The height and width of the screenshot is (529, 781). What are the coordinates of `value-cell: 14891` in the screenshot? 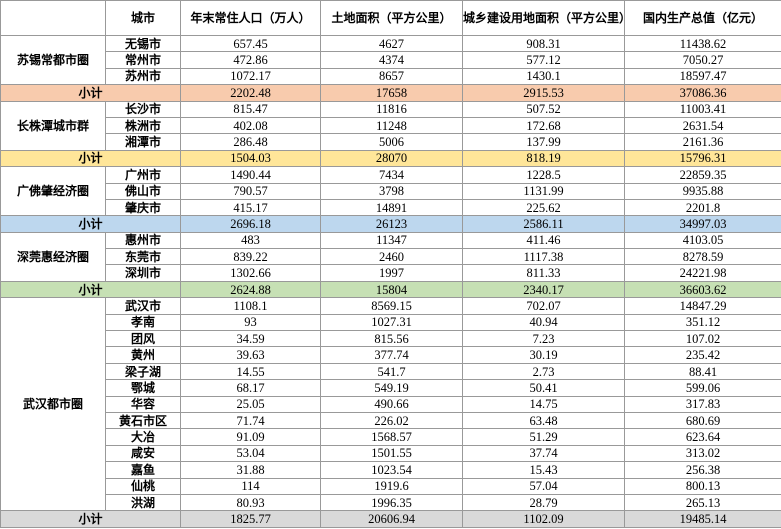 It's located at (391, 207).